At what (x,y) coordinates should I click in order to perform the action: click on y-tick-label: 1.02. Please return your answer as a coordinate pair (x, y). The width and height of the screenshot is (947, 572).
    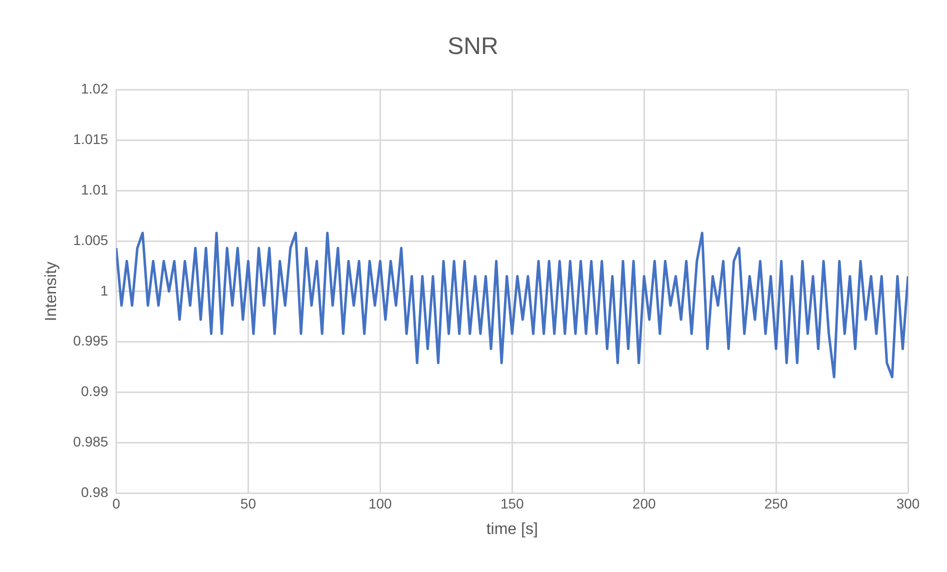
    Looking at the image, I should click on (94, 88).